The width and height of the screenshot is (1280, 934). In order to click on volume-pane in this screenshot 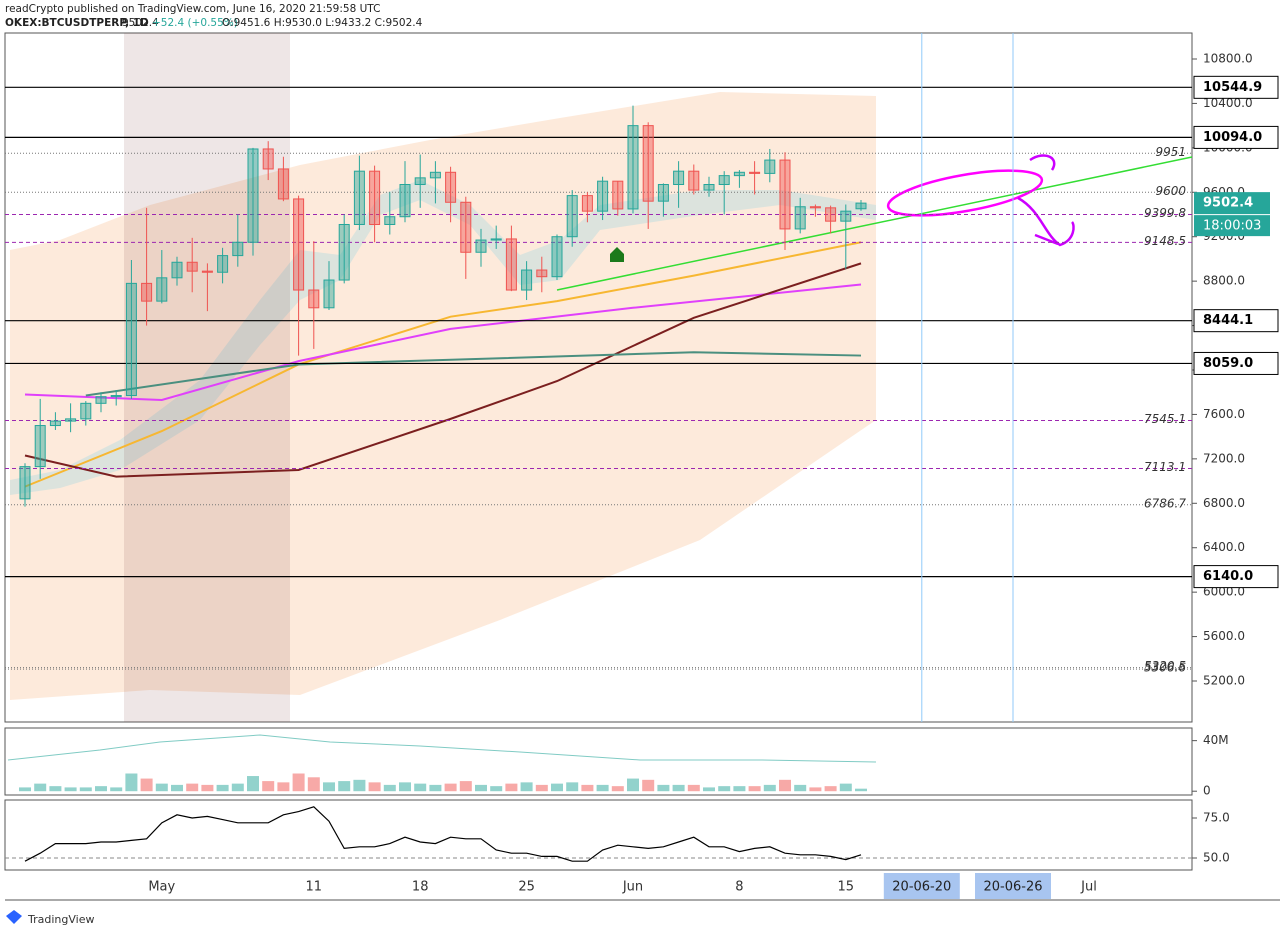, I will do `click(598, 761)`.